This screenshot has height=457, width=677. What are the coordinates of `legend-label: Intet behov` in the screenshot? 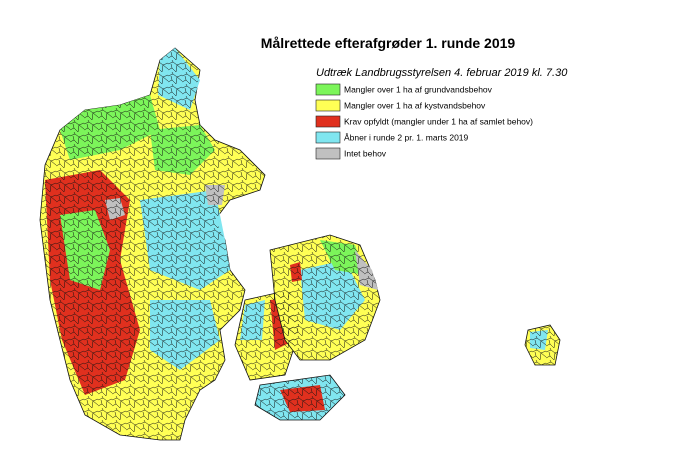 It's located at (365, 153).